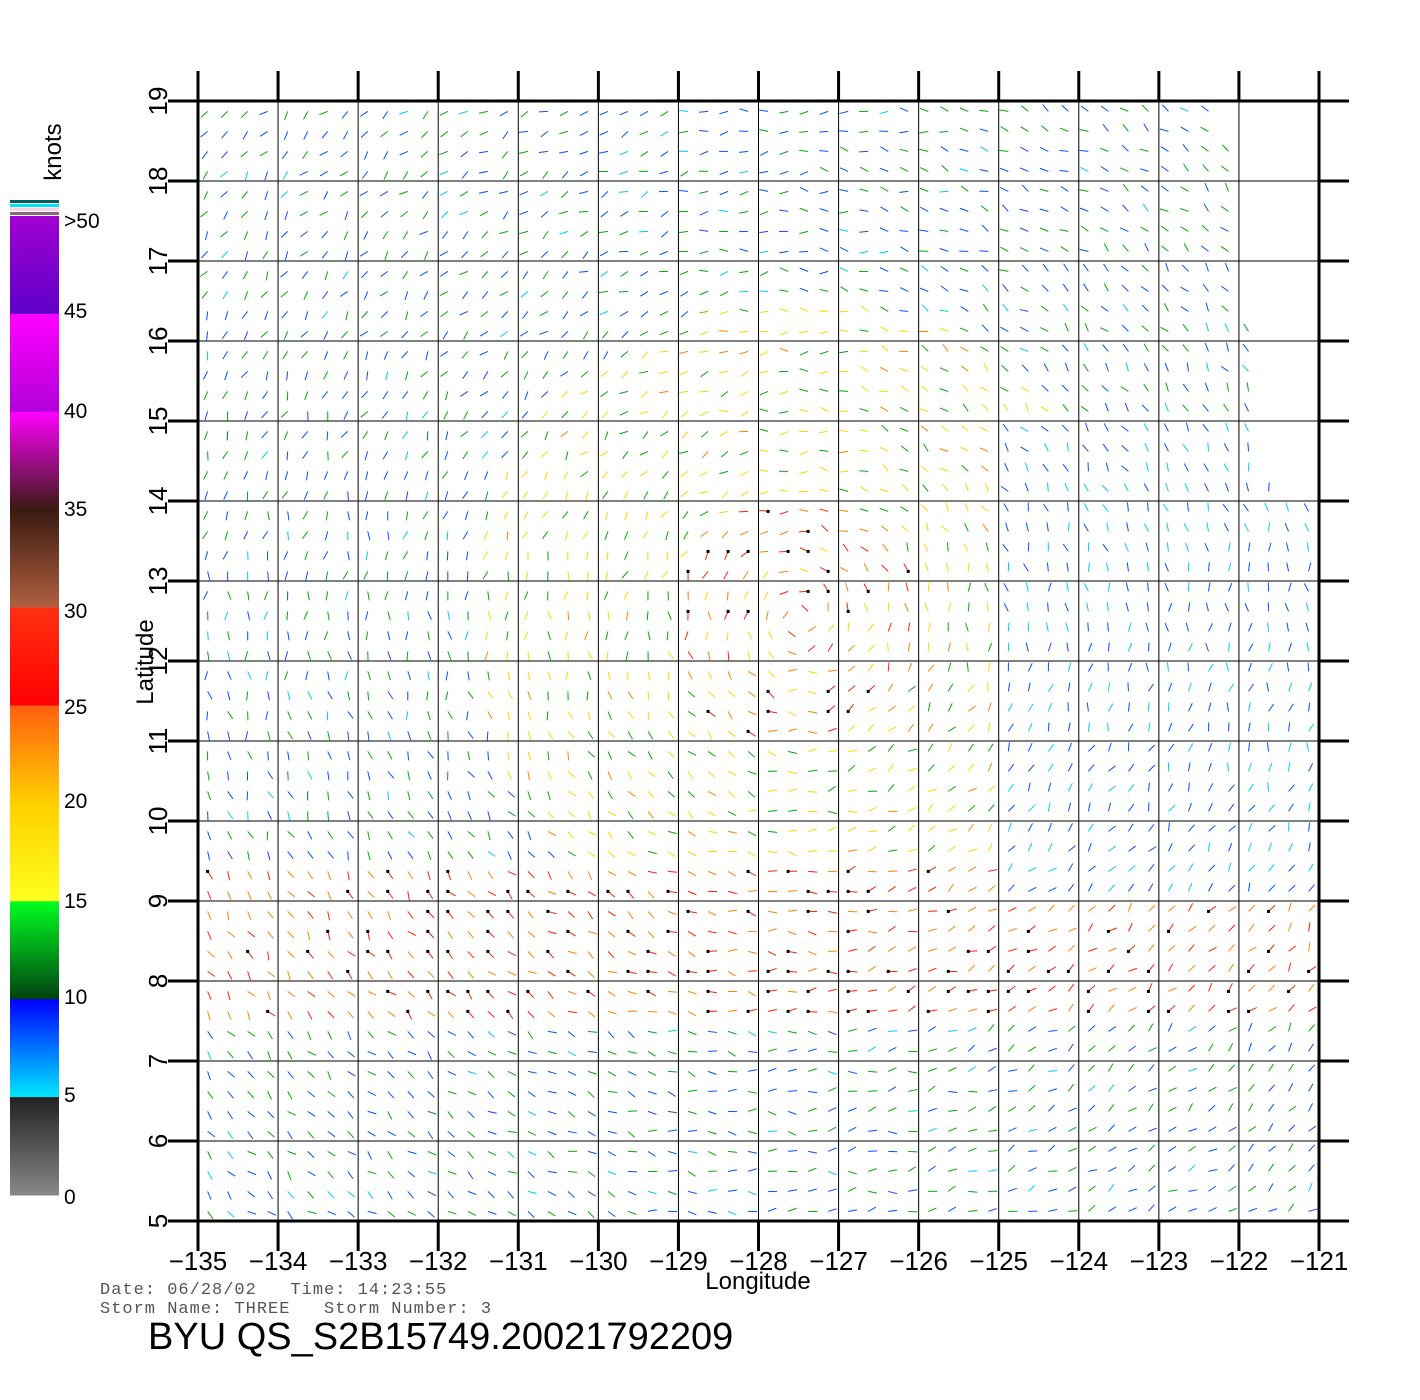 This screenshot has height=1400, width=1420. Describe the element at coordinates (76, 707) in the screenshot. I see `colorbar-label: 25` at that location.